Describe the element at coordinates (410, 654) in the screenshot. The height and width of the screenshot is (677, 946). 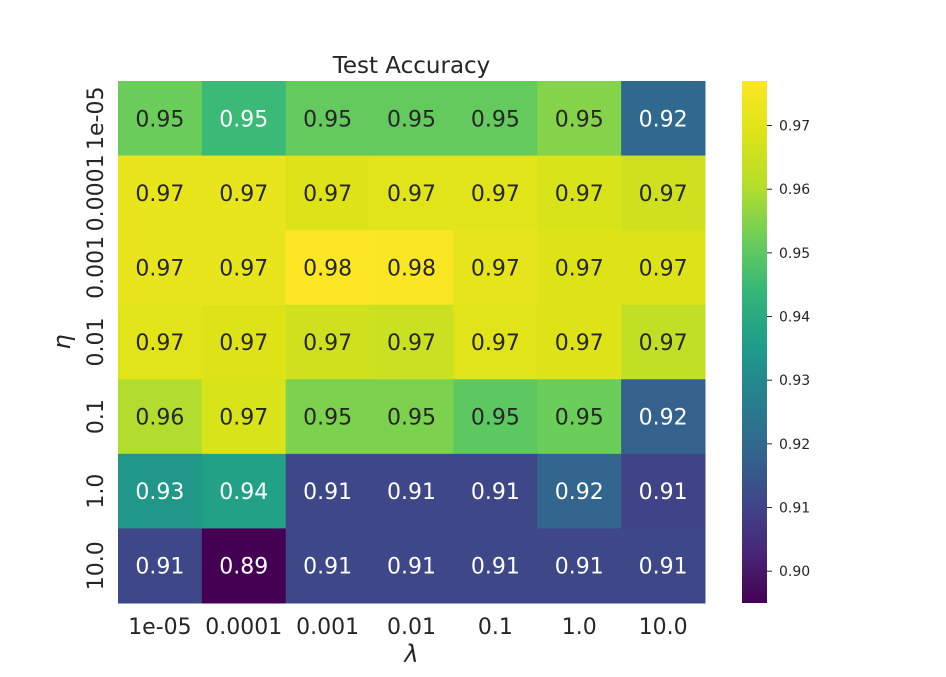
I see `x-axis-label: λ` at that location.